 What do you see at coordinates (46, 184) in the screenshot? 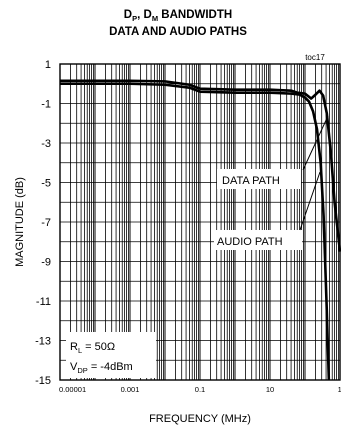
I see `y-tick-label: -5` at bounding box center [46, 184].